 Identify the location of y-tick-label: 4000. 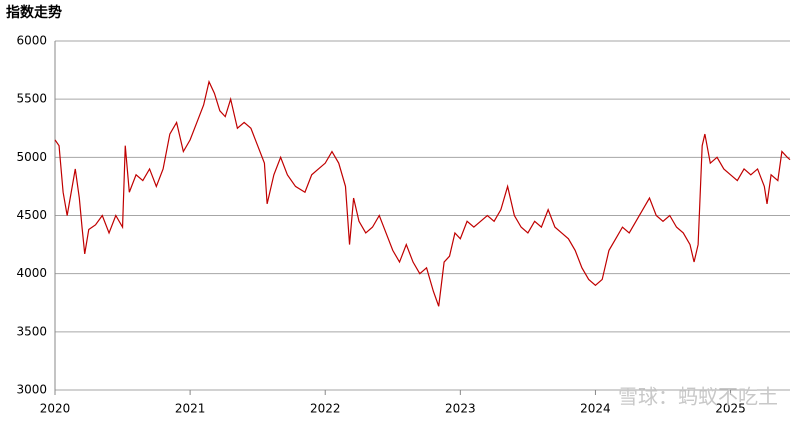
(31, 273).